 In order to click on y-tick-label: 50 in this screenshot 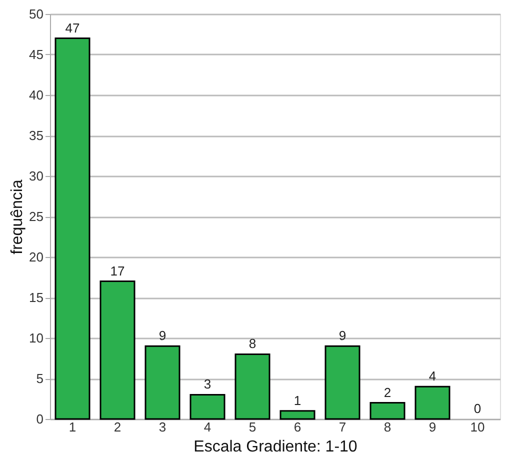, I will do `click(36, 14)`.